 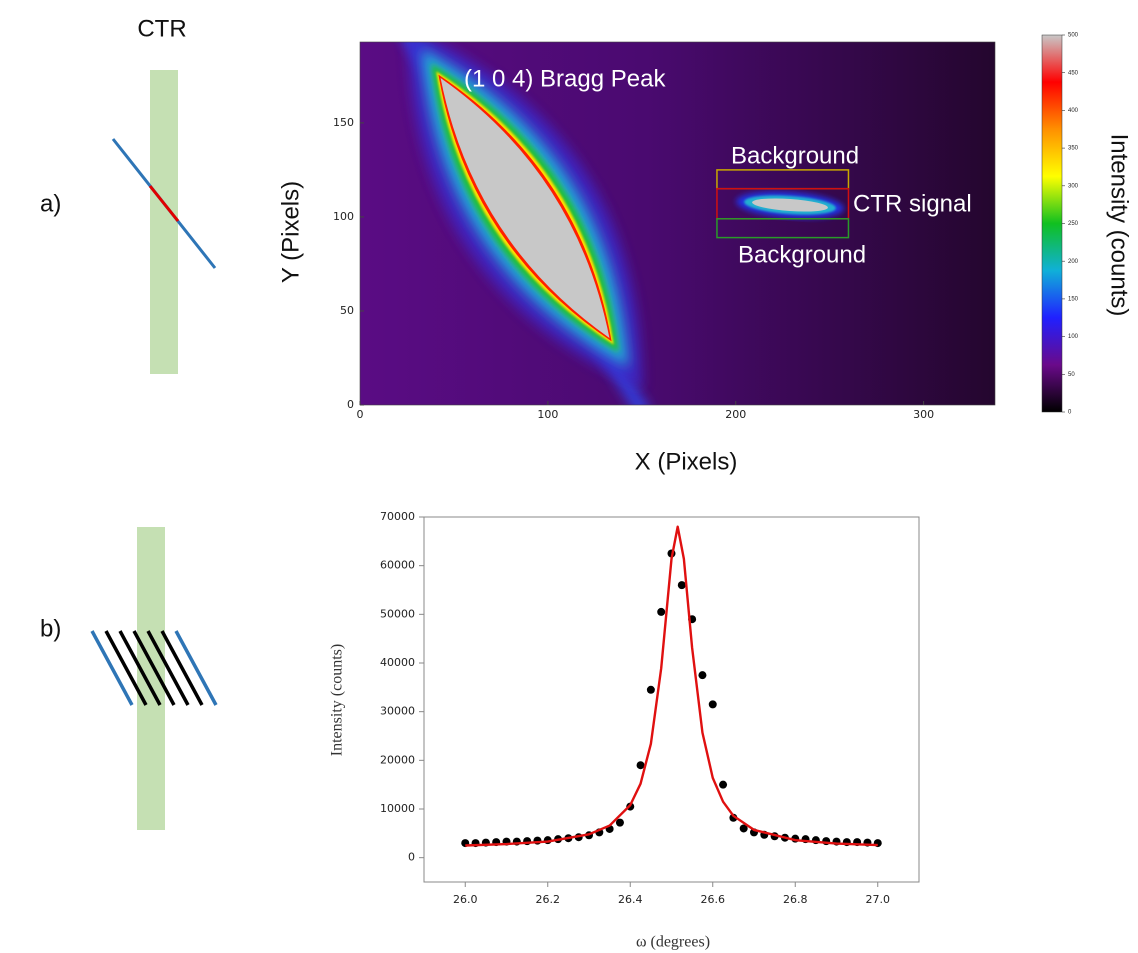 I want to click on y-axis-label: Intensity (counts), so click(x=337, y=700).